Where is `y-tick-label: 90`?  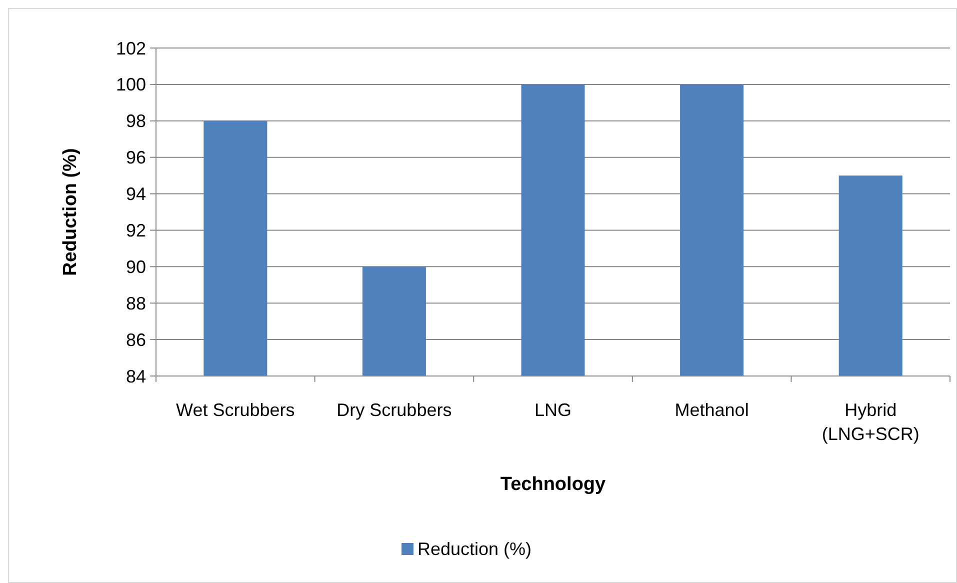 y-tick-label: 90 is located at coordinates (136, 266).